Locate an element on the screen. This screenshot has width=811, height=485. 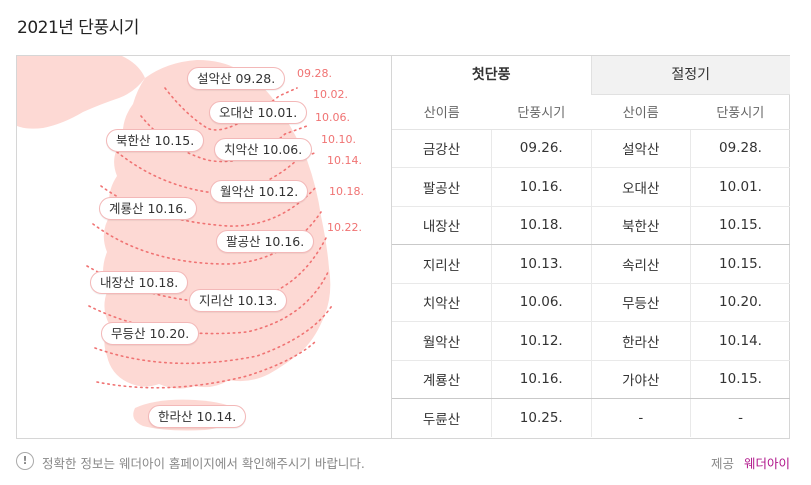
table-cell: 10.06. is located at coordinates (541, 302).